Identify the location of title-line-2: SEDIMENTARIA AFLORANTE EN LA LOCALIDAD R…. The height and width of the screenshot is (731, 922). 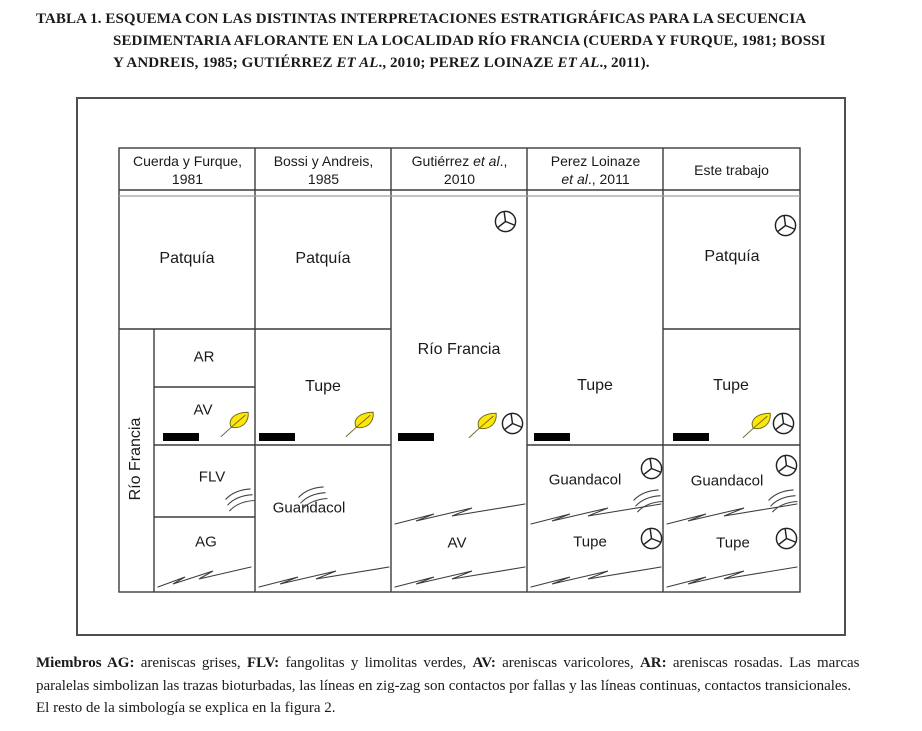
(469, 41).